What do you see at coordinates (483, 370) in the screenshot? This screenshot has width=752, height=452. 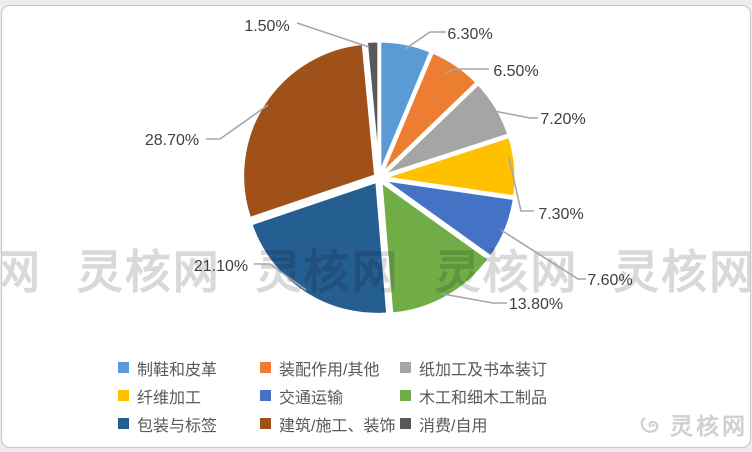 I see `legend-label-2: 纸加工及书本装订` at bounding box center [483, 370].